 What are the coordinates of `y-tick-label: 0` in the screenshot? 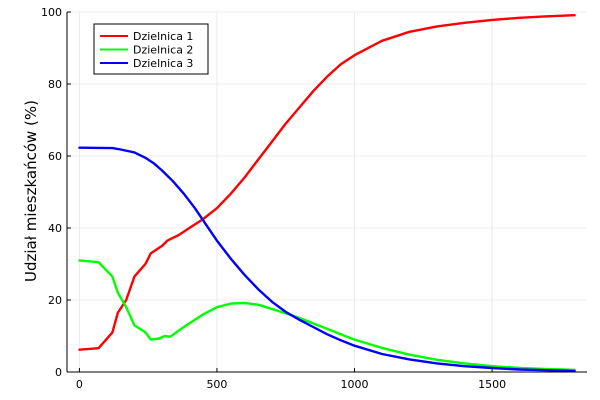 It's located at (58, 372).